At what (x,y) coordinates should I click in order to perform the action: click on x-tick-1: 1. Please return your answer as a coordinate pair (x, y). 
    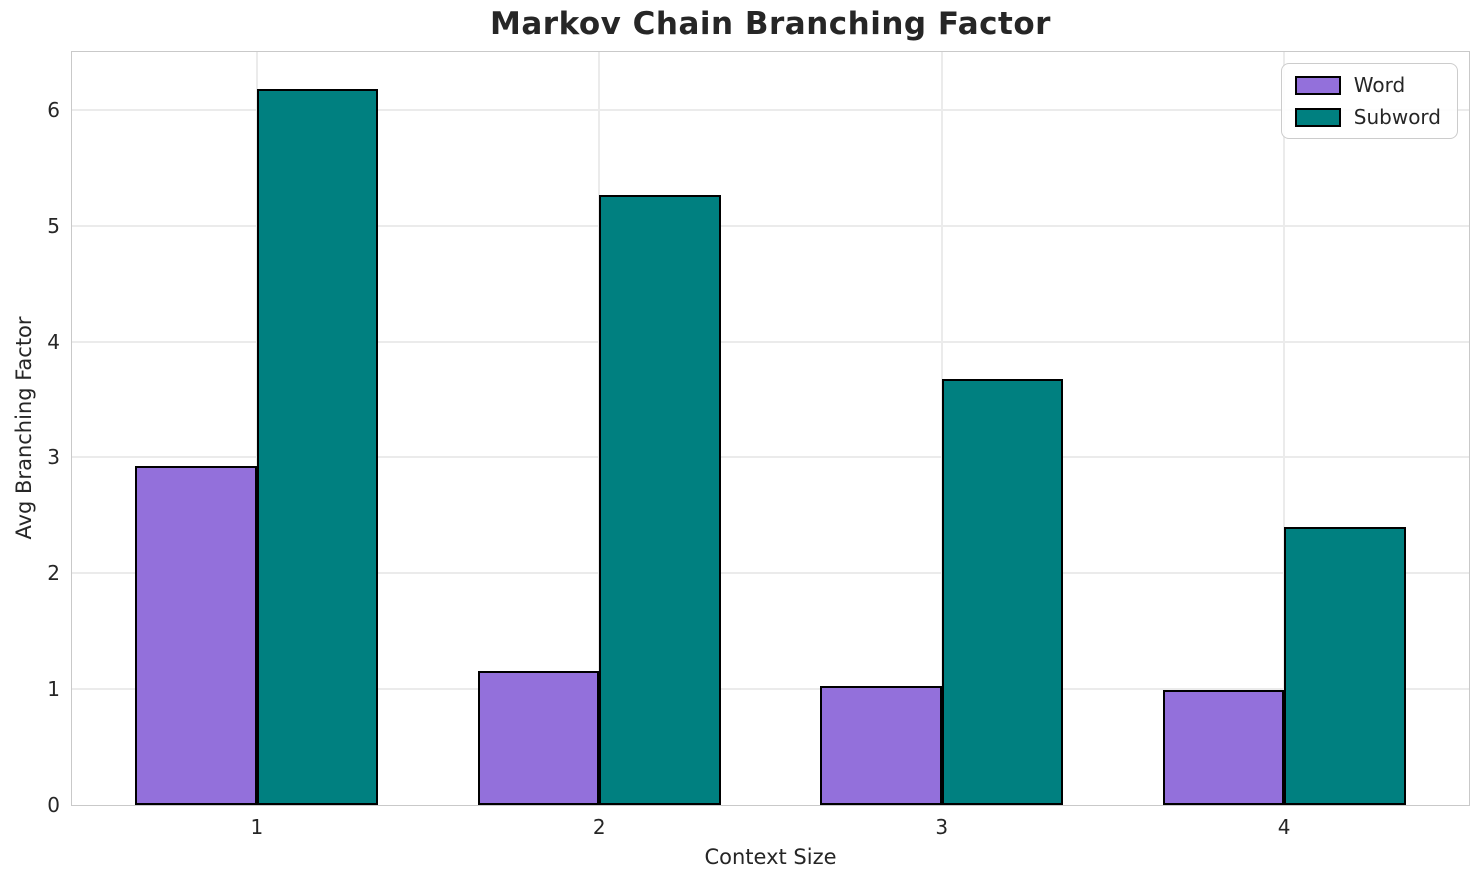
    Looking at the image, I should click on (257, 827).